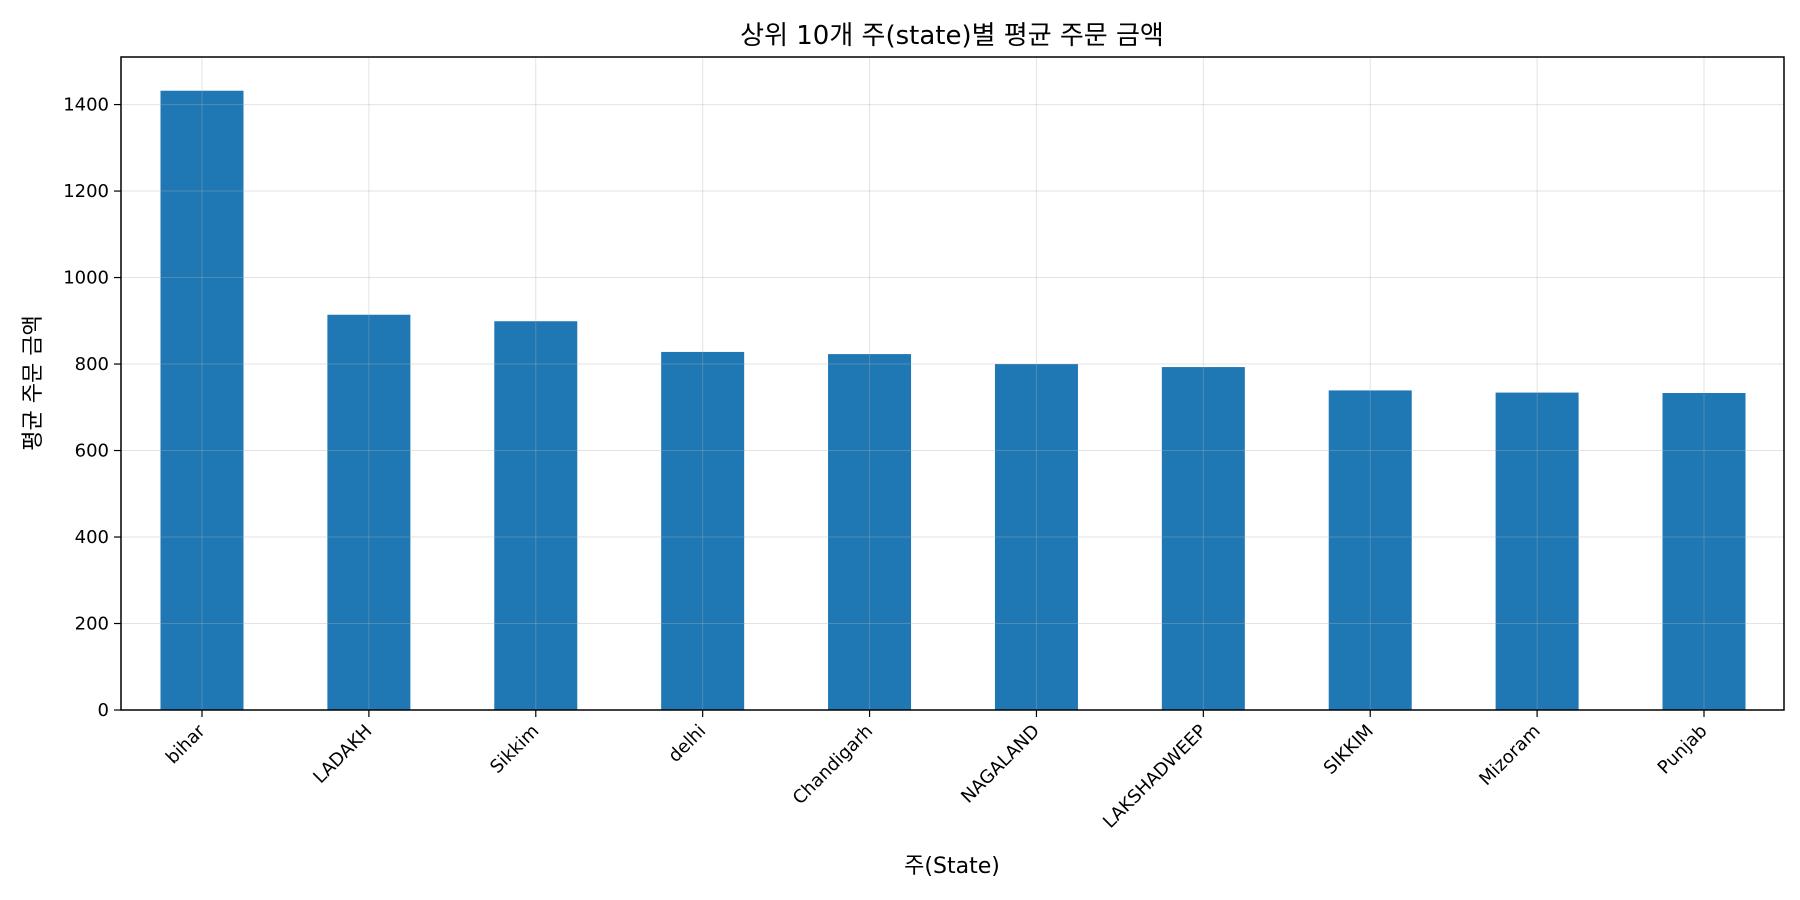 This screenshot has width=1800, height=900. I want to click on bar-chandigarh, so click(870, 532).